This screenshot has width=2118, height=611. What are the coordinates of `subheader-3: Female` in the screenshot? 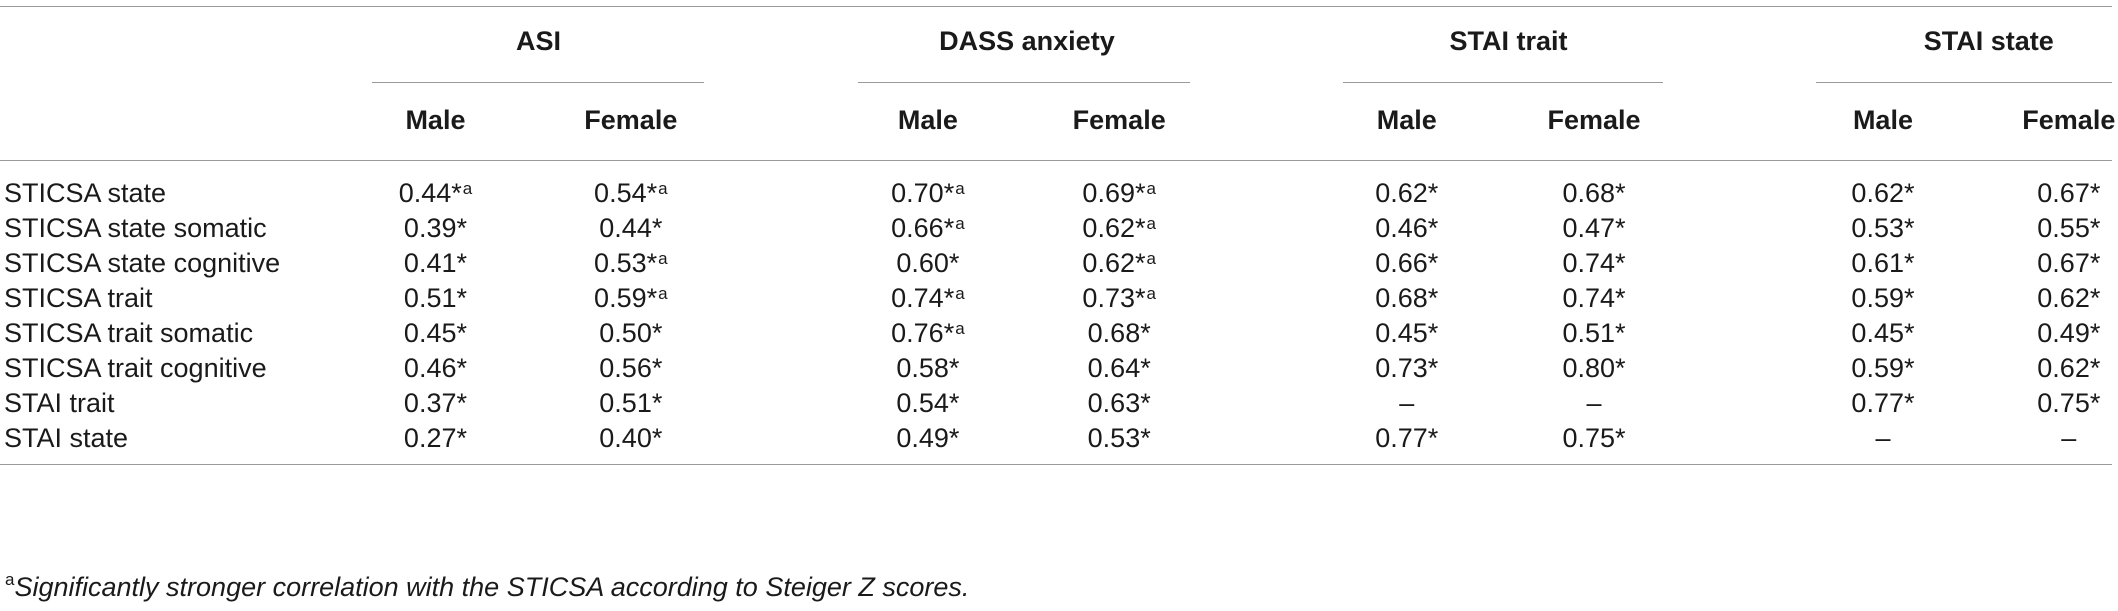 It's located at (1119, 120).